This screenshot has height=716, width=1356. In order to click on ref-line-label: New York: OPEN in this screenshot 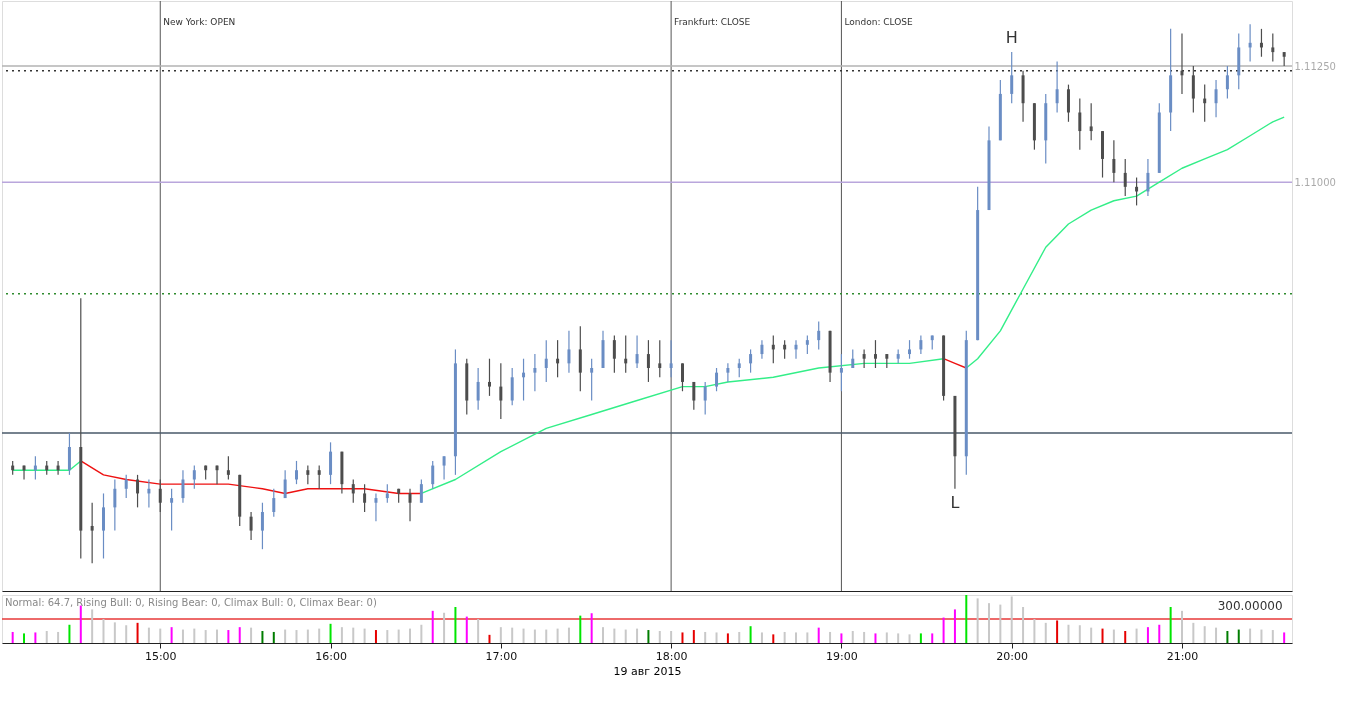, I will do `click(199, 22)`.